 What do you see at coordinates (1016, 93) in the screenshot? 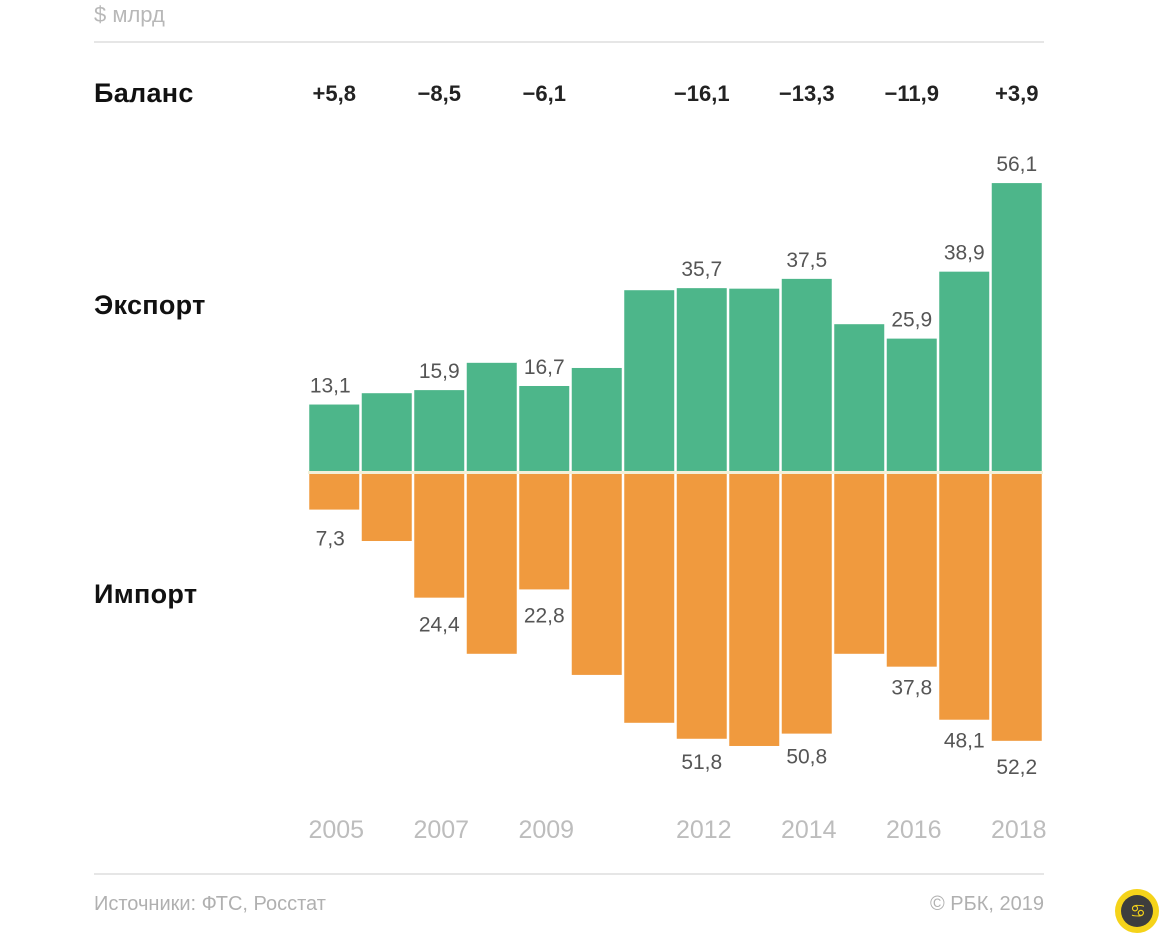
I see `balance-value-2018: +3,9` at bounding box center [1016, 93].